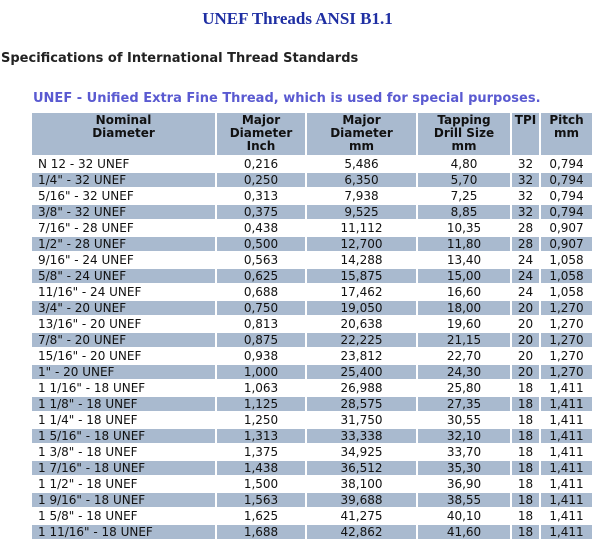  What do you see at coordinates (261, 372) in the screenshot?
I see `major-diameter-inch-cell: 1,000` at bounding box center [261, 372].